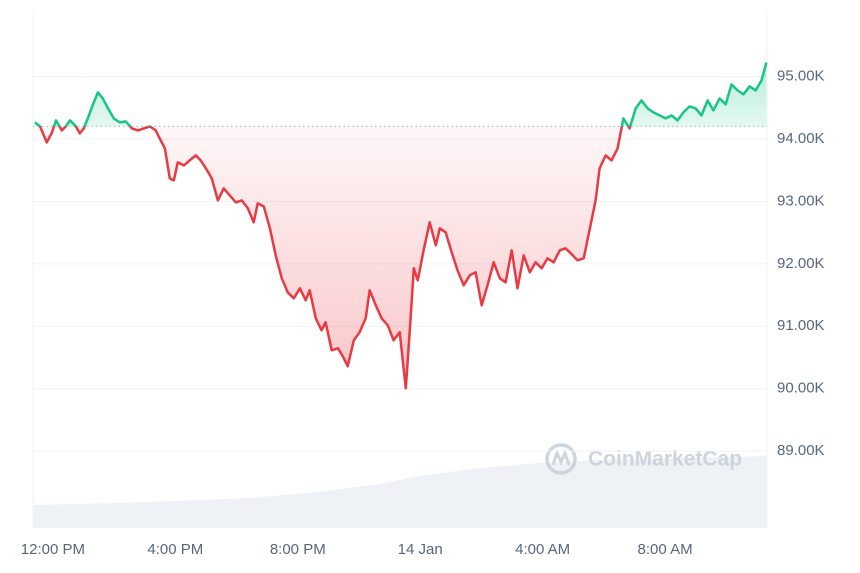 The image size is (860, 573). Describe the element at coordinates (801, 450) in the screenshot. I see `y-tick-label: 89.00K` at that location.